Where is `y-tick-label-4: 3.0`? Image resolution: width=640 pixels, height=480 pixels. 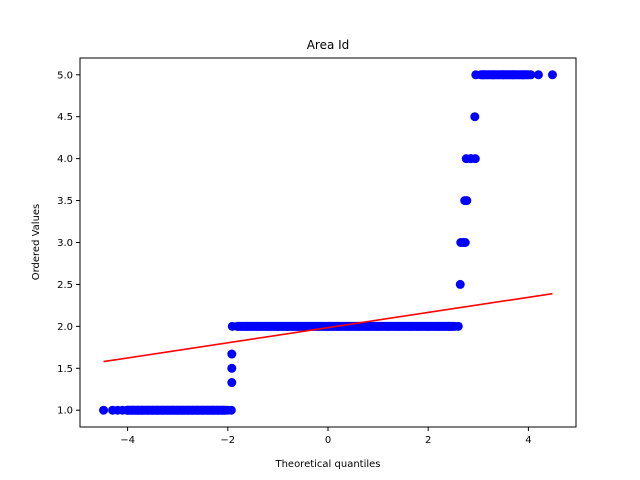
y-tick-label-4: 3.0 is located at coordinates (65, 243).